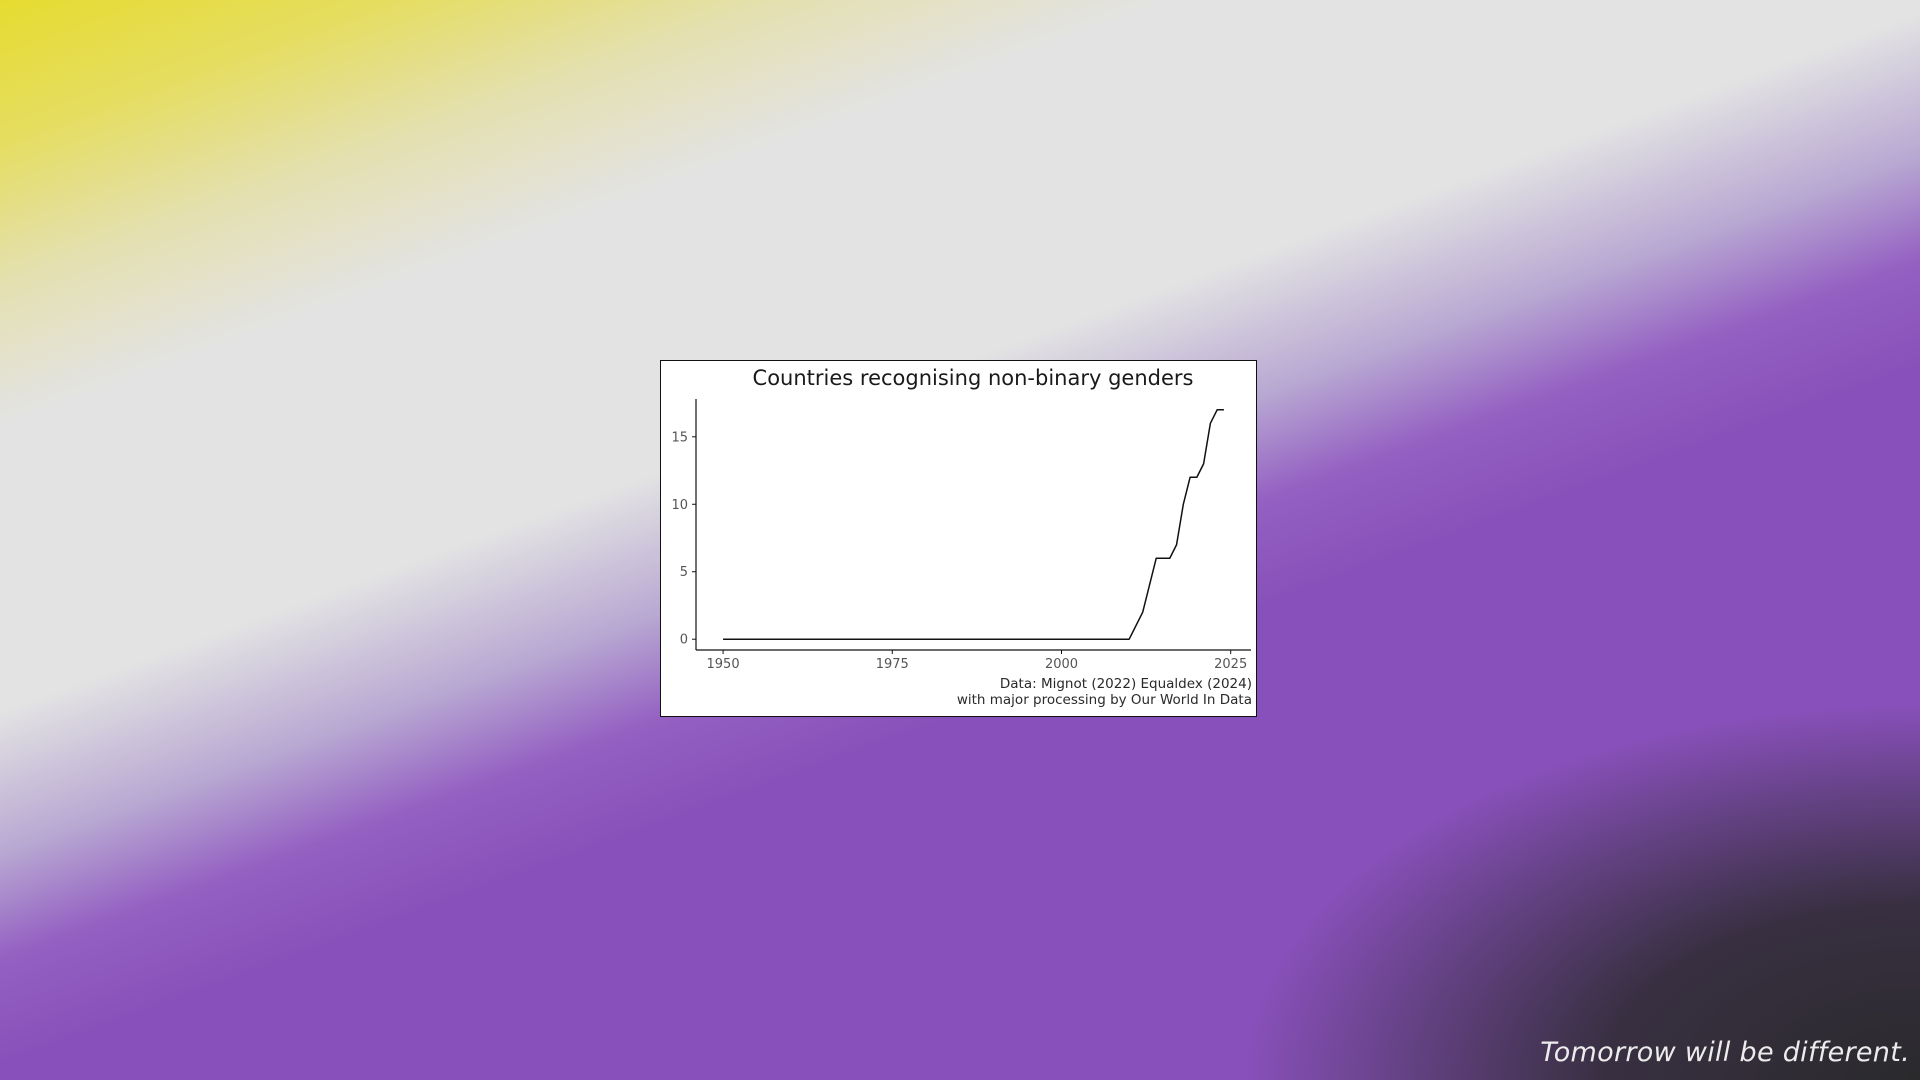  I want to click on chart-axes: 0 5 10 15 1950 1975 2000 2025, so click(961, 535).